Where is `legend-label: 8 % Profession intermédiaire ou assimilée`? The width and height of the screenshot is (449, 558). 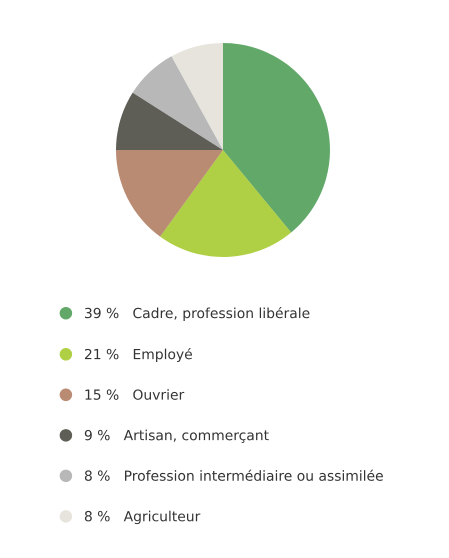
legend-label: 8 % Profession intermédiaire ou assimilée is located at coordinates (233, 475).